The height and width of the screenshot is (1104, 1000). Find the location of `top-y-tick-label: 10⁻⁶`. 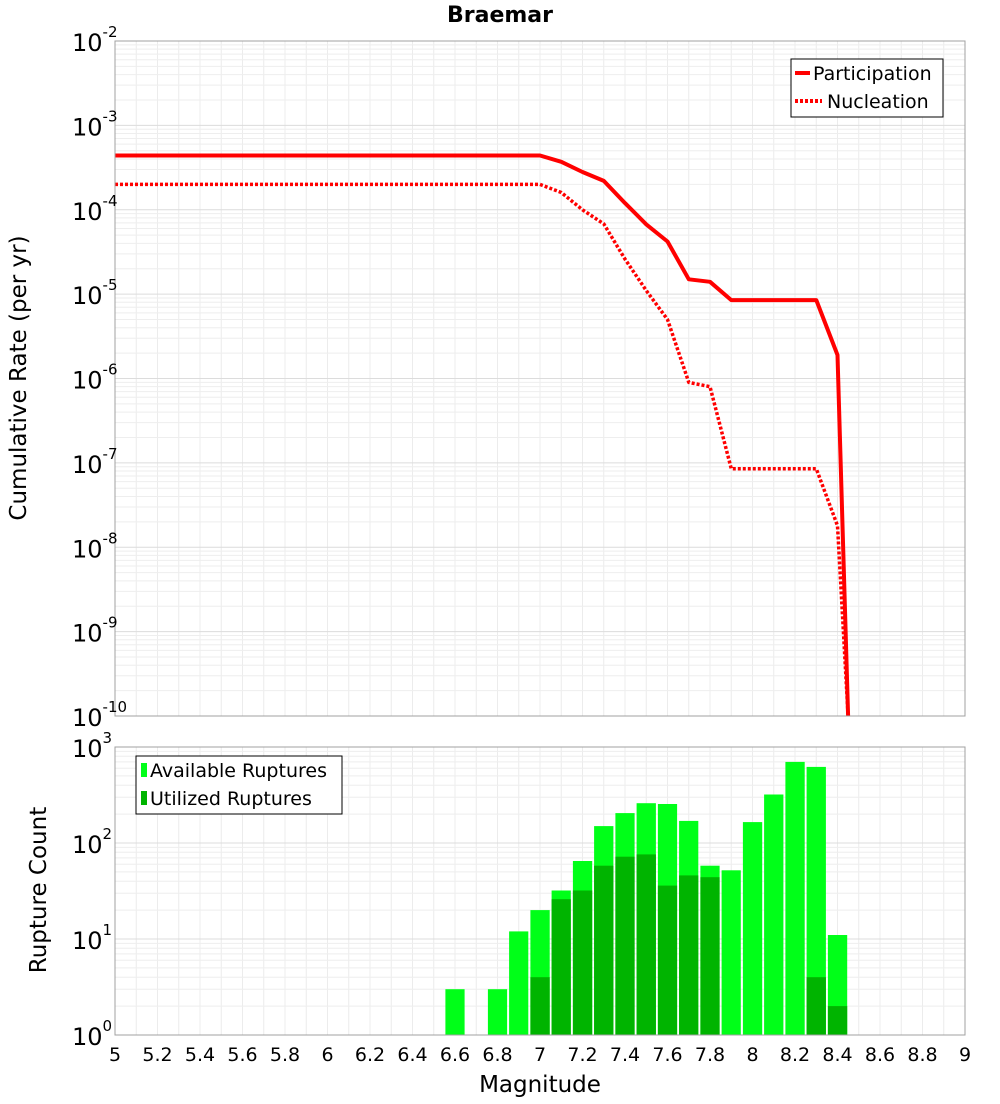

top-y-tick-label: 10⁻⁶ is located at coordinates (95, 378).